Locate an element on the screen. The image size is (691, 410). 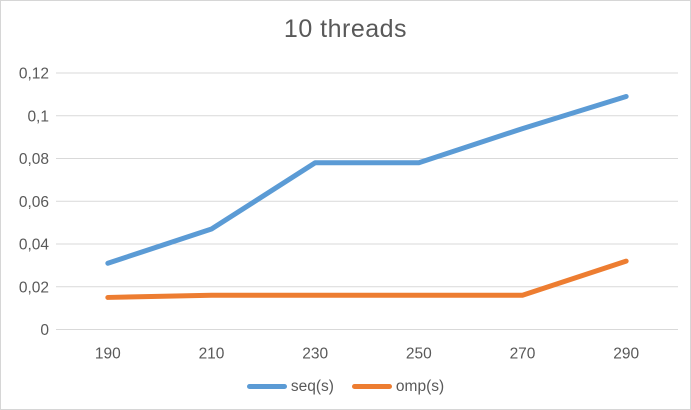
legend-item-omp: omp(s) is located at coordinates (398, 386).